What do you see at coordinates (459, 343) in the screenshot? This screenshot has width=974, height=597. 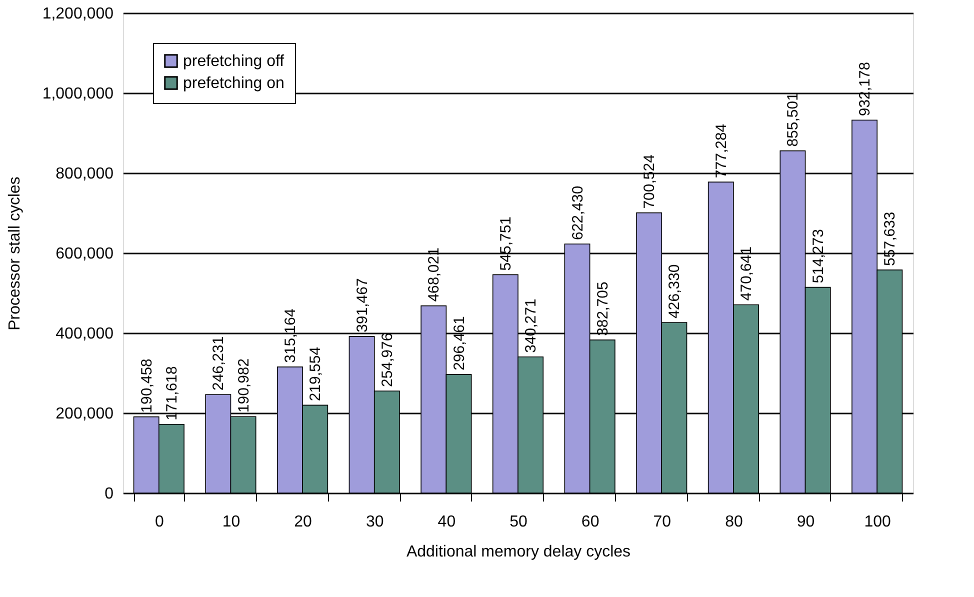 I see `data-label: 296,461` at bounding box center [459, 343].